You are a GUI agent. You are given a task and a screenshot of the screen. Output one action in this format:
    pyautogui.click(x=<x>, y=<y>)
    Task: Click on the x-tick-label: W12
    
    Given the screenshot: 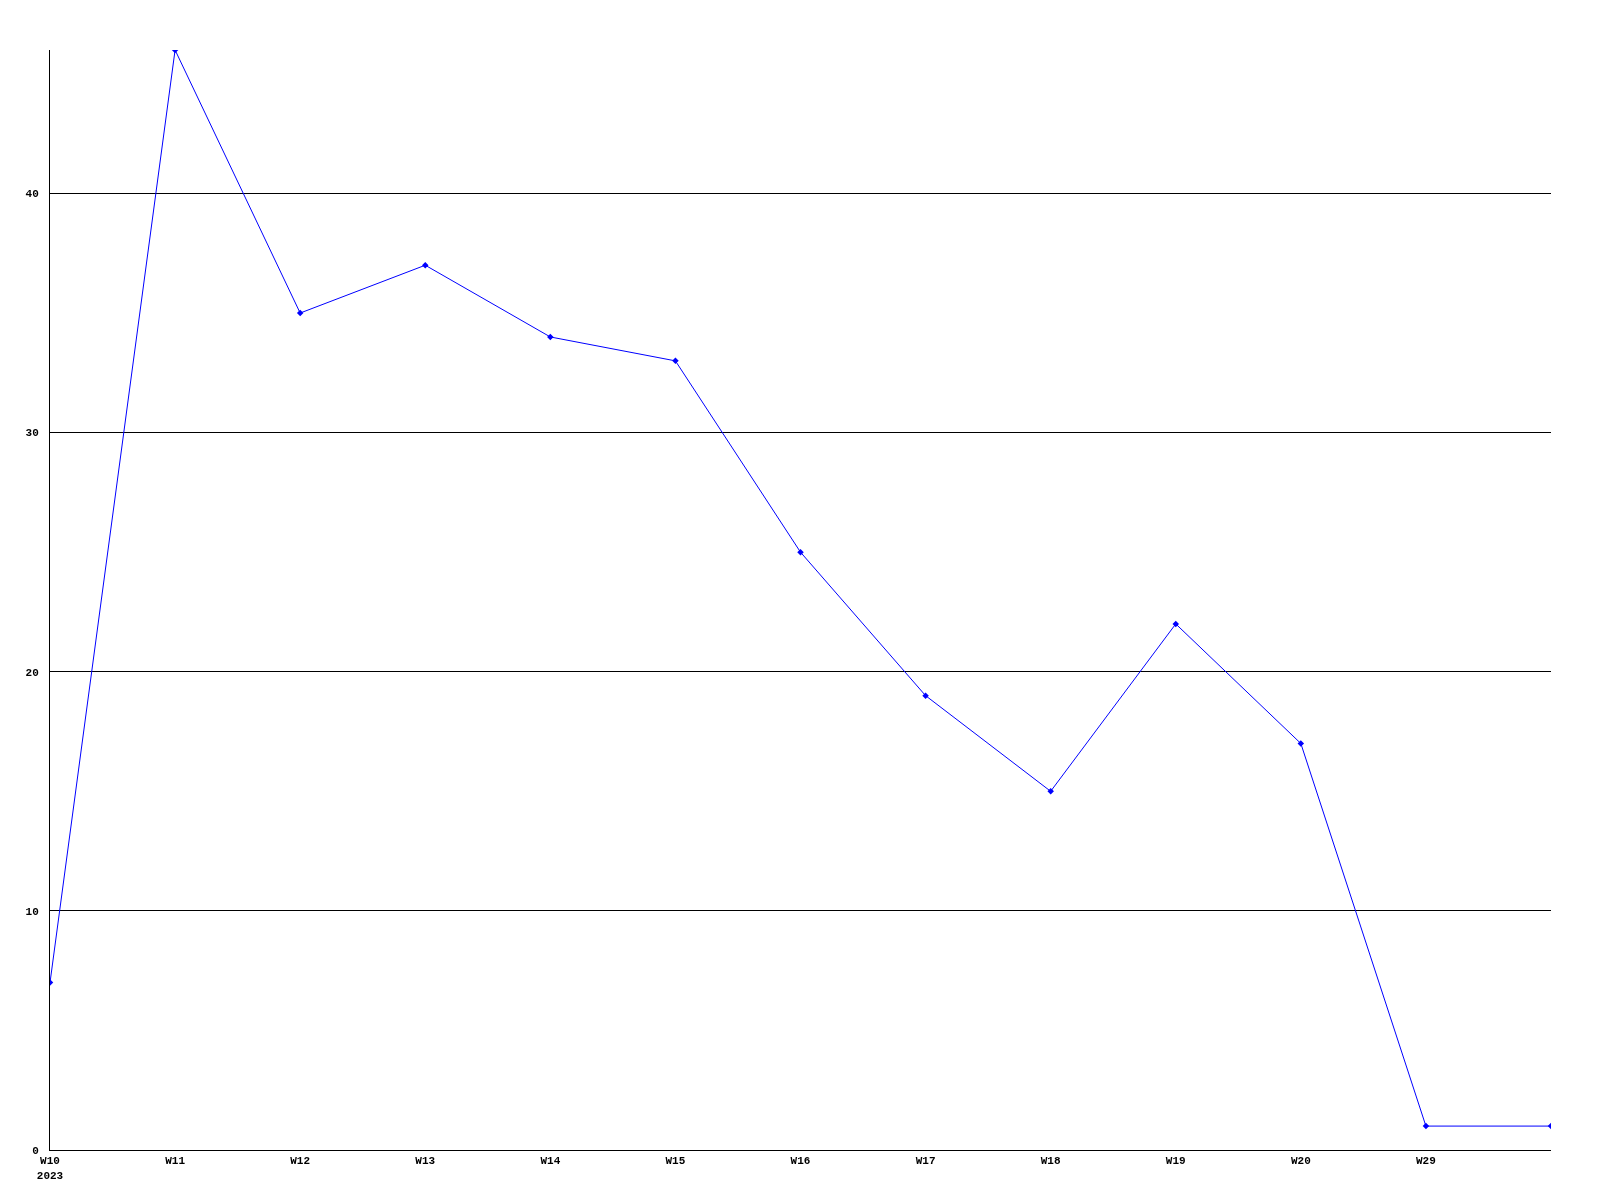 What is the action you would take?
    pyautogui.click(x=300, y=1161)
    